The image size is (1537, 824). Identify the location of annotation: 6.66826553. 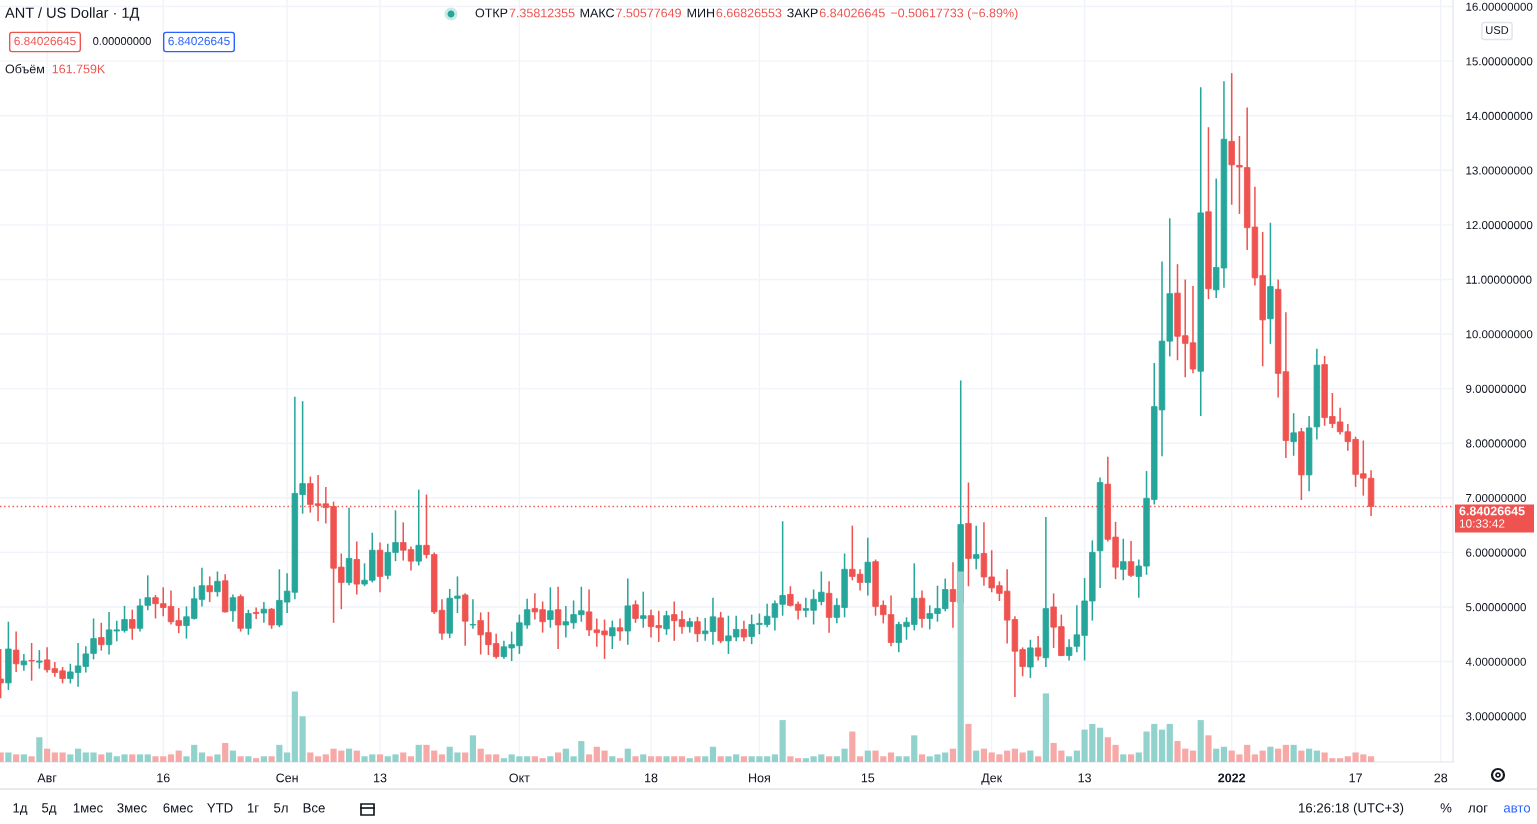
(749, 13).